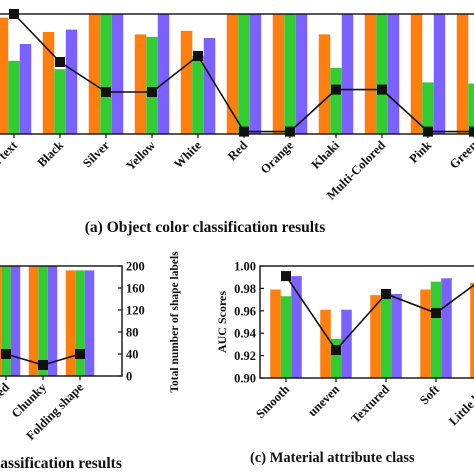 This screenshot has width=474, height=474. I want to click on y2-tick-label-4: 160, so click(135, 289).